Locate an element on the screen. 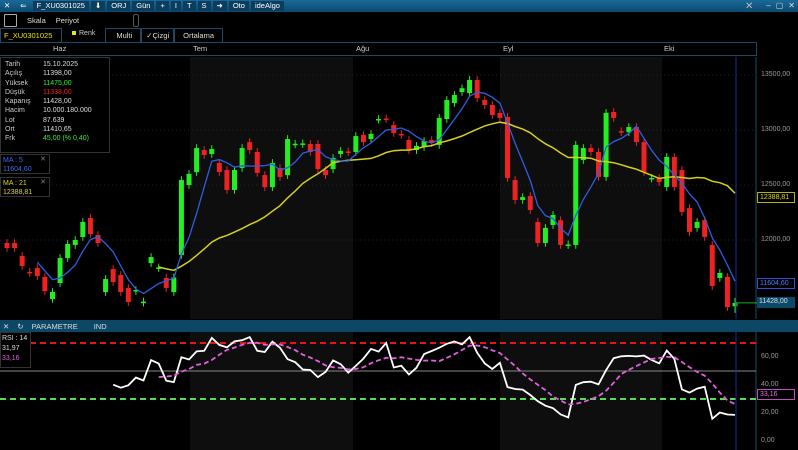 This screenshot has width=798, height=450. s-button: S is located at coordinates (204, 6).